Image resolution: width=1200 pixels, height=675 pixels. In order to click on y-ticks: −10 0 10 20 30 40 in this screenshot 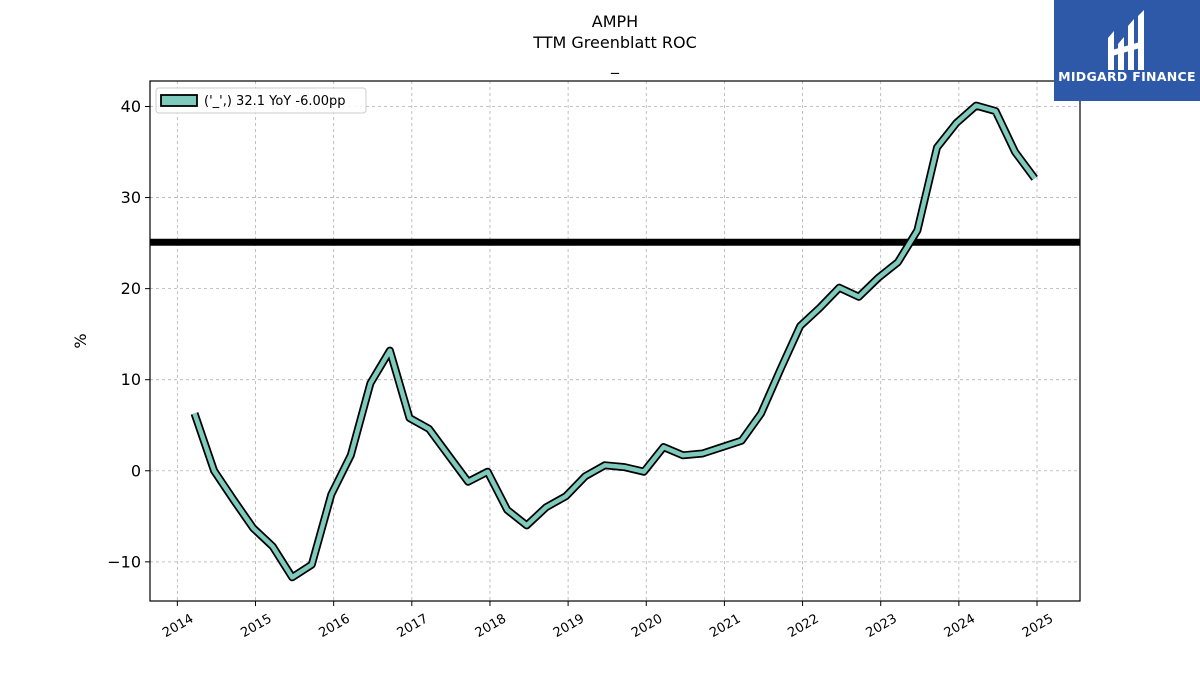, I will do `click(128, 334)`.